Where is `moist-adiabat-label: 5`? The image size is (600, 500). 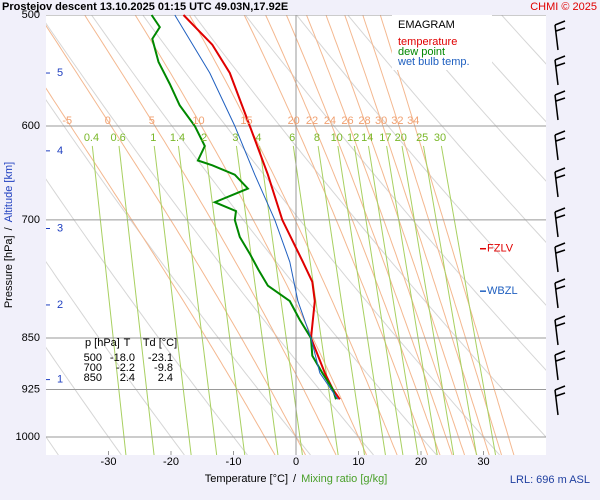 moist-adiabat-label: 5 is located at coordinates (152, 121).